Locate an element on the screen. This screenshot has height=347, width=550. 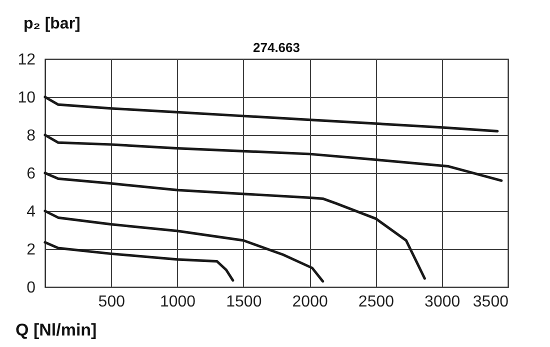
chart-title: 274.663 is located at coordinates (276, 47).